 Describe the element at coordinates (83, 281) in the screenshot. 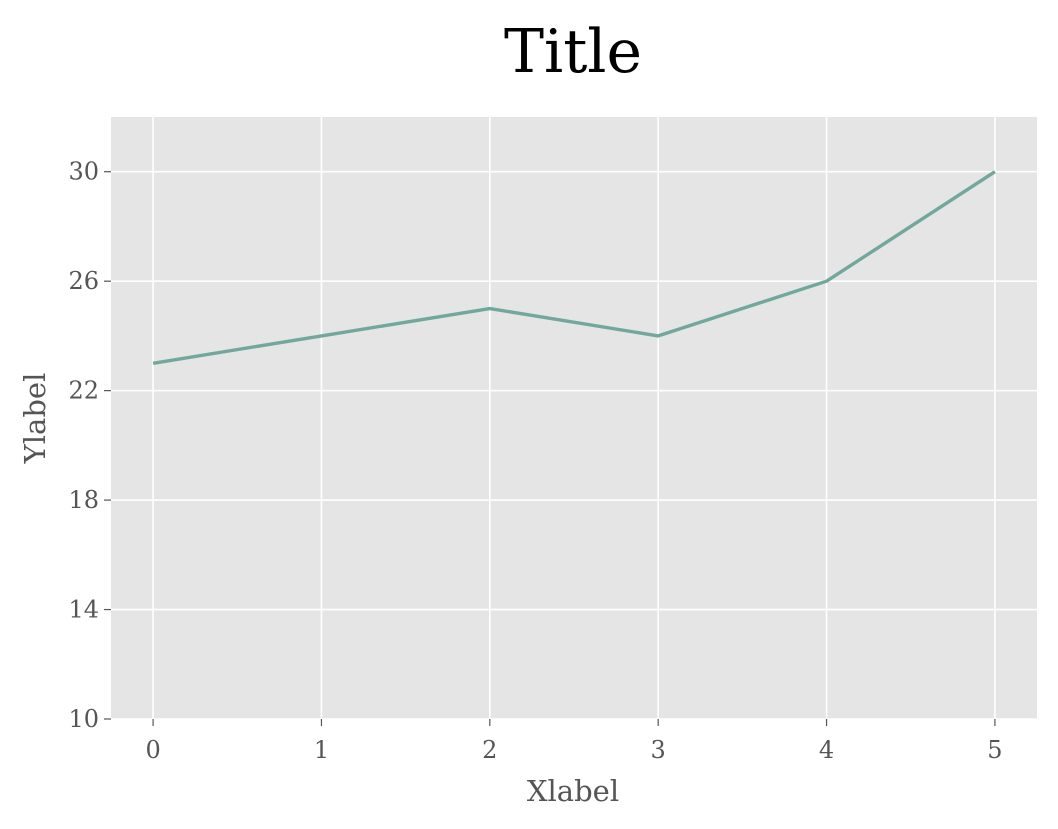

I see `y-tick-label: 26` at that location.